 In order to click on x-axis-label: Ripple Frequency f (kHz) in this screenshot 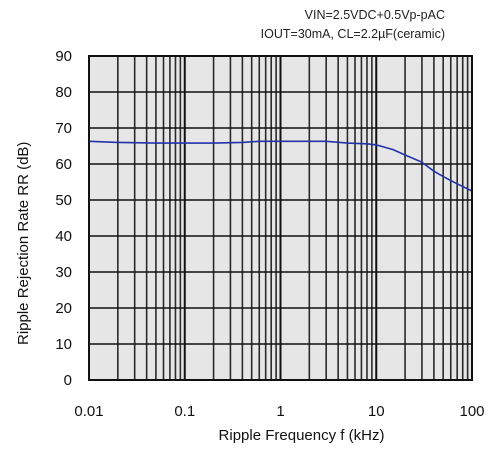, I will do `click(301, 435)`.